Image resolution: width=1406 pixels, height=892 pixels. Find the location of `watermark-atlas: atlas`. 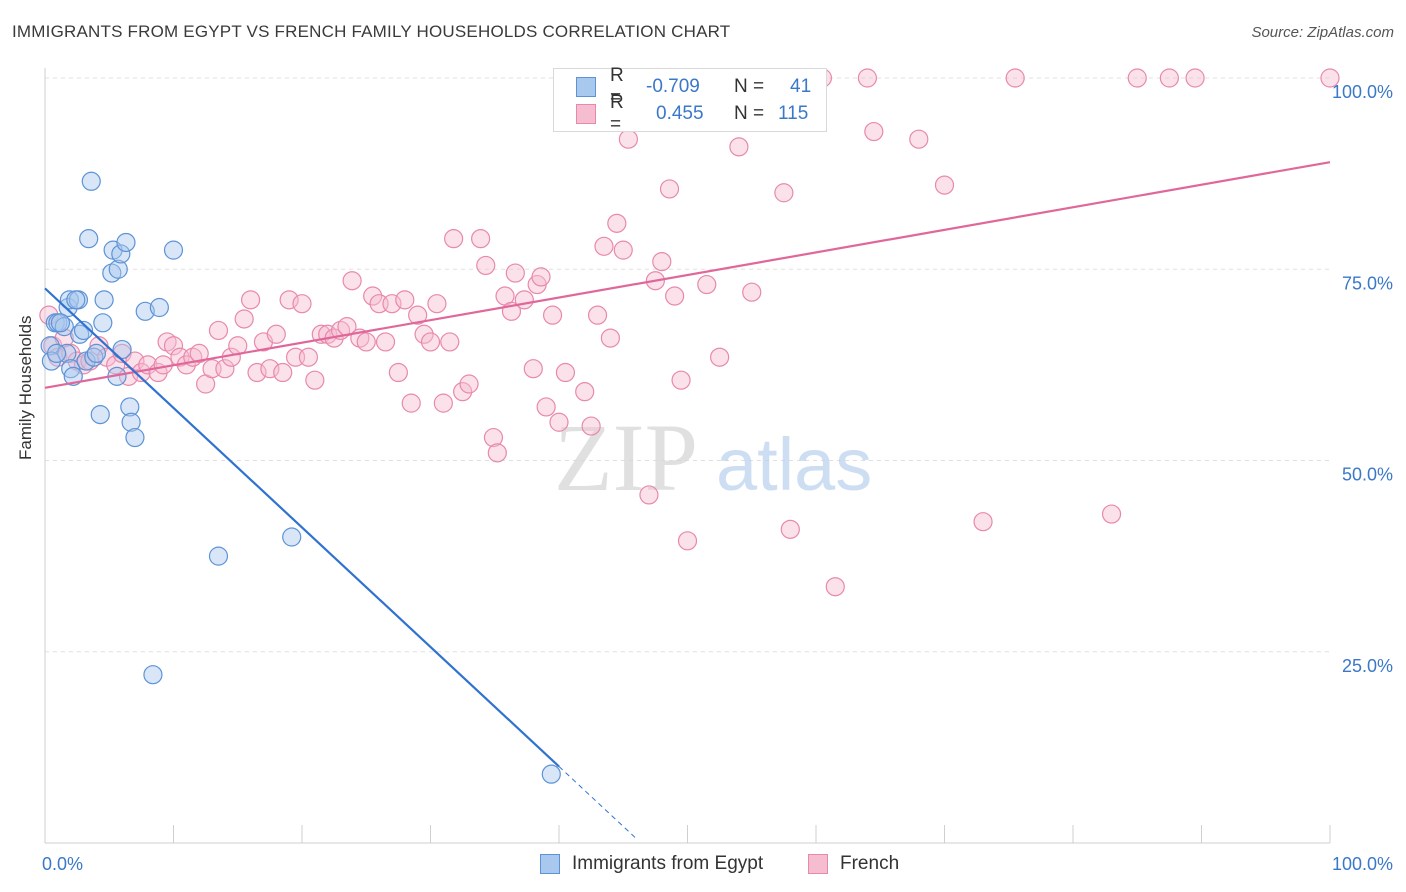

watermark-atlas: atlas is located at coordinates (794, 464).